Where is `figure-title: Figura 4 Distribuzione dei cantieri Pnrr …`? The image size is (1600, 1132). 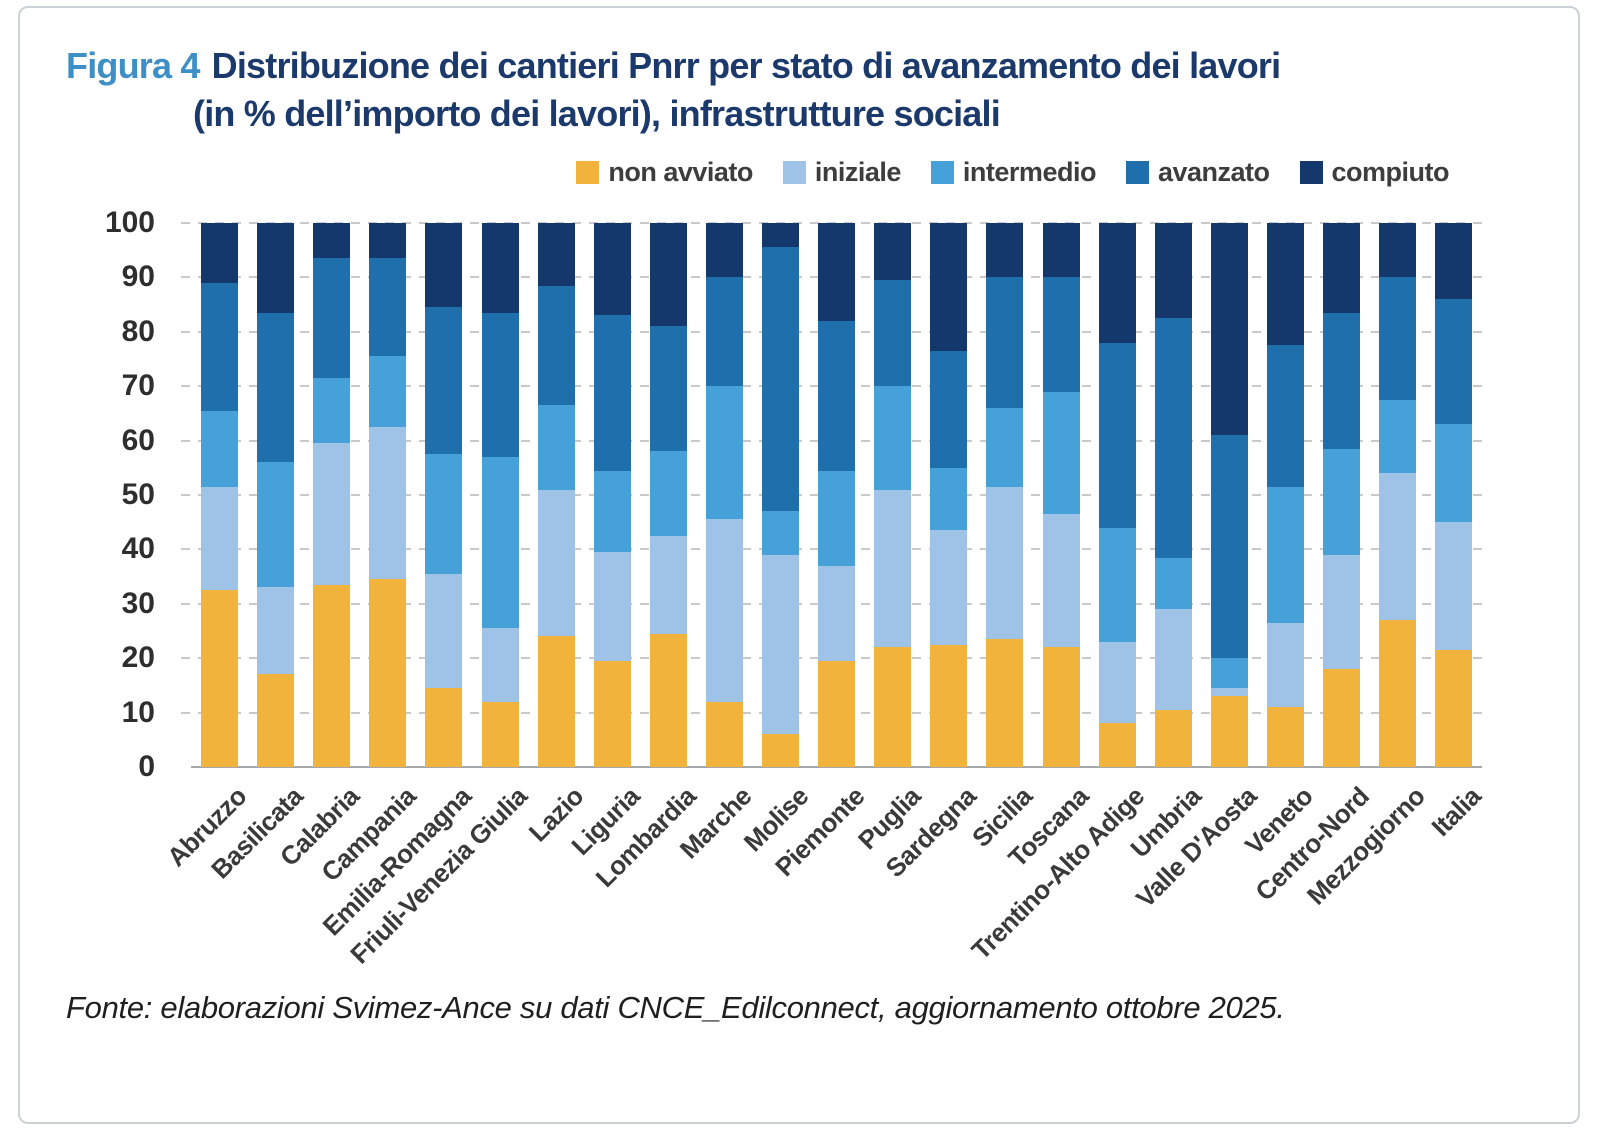 figure-title: Figura 4 Distribuzione dei cantieri Pnrr … is located at coordinates (673, 89).